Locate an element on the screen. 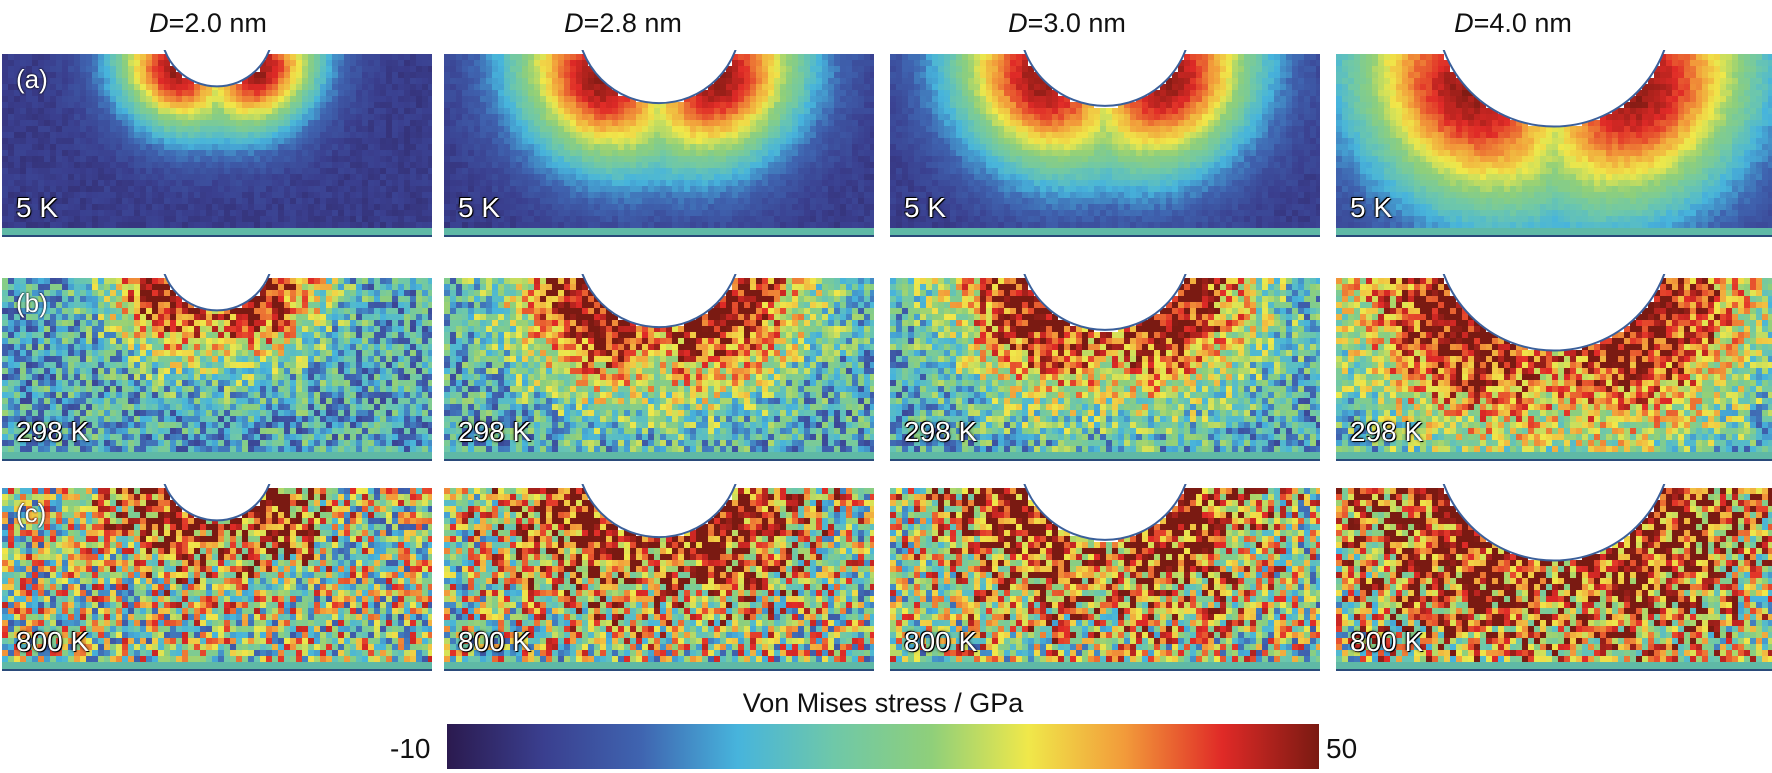 The height and width of the screenshot is (773, 1772). stress-panel-a-1: (a) 5 K is located at coordinates (217, 144).